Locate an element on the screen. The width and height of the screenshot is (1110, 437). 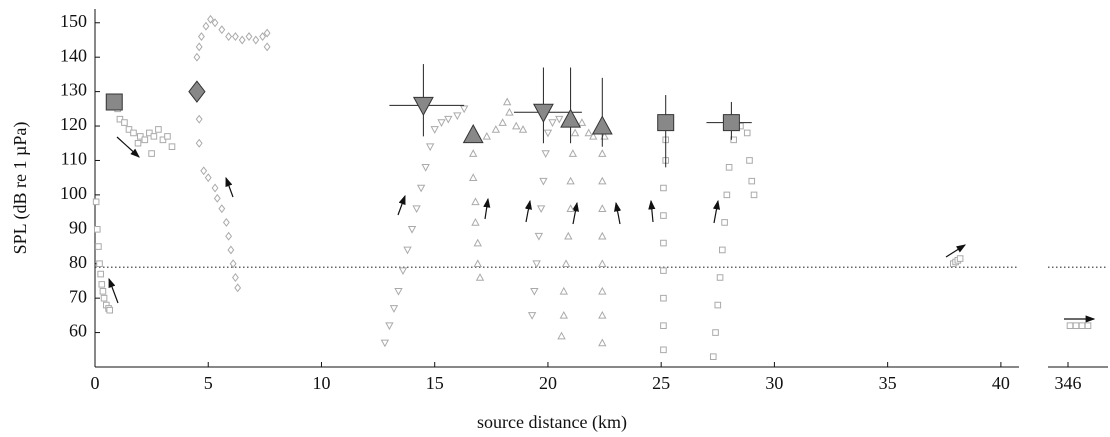
x-tick-label: 0 is located at coordinates (95, 383).